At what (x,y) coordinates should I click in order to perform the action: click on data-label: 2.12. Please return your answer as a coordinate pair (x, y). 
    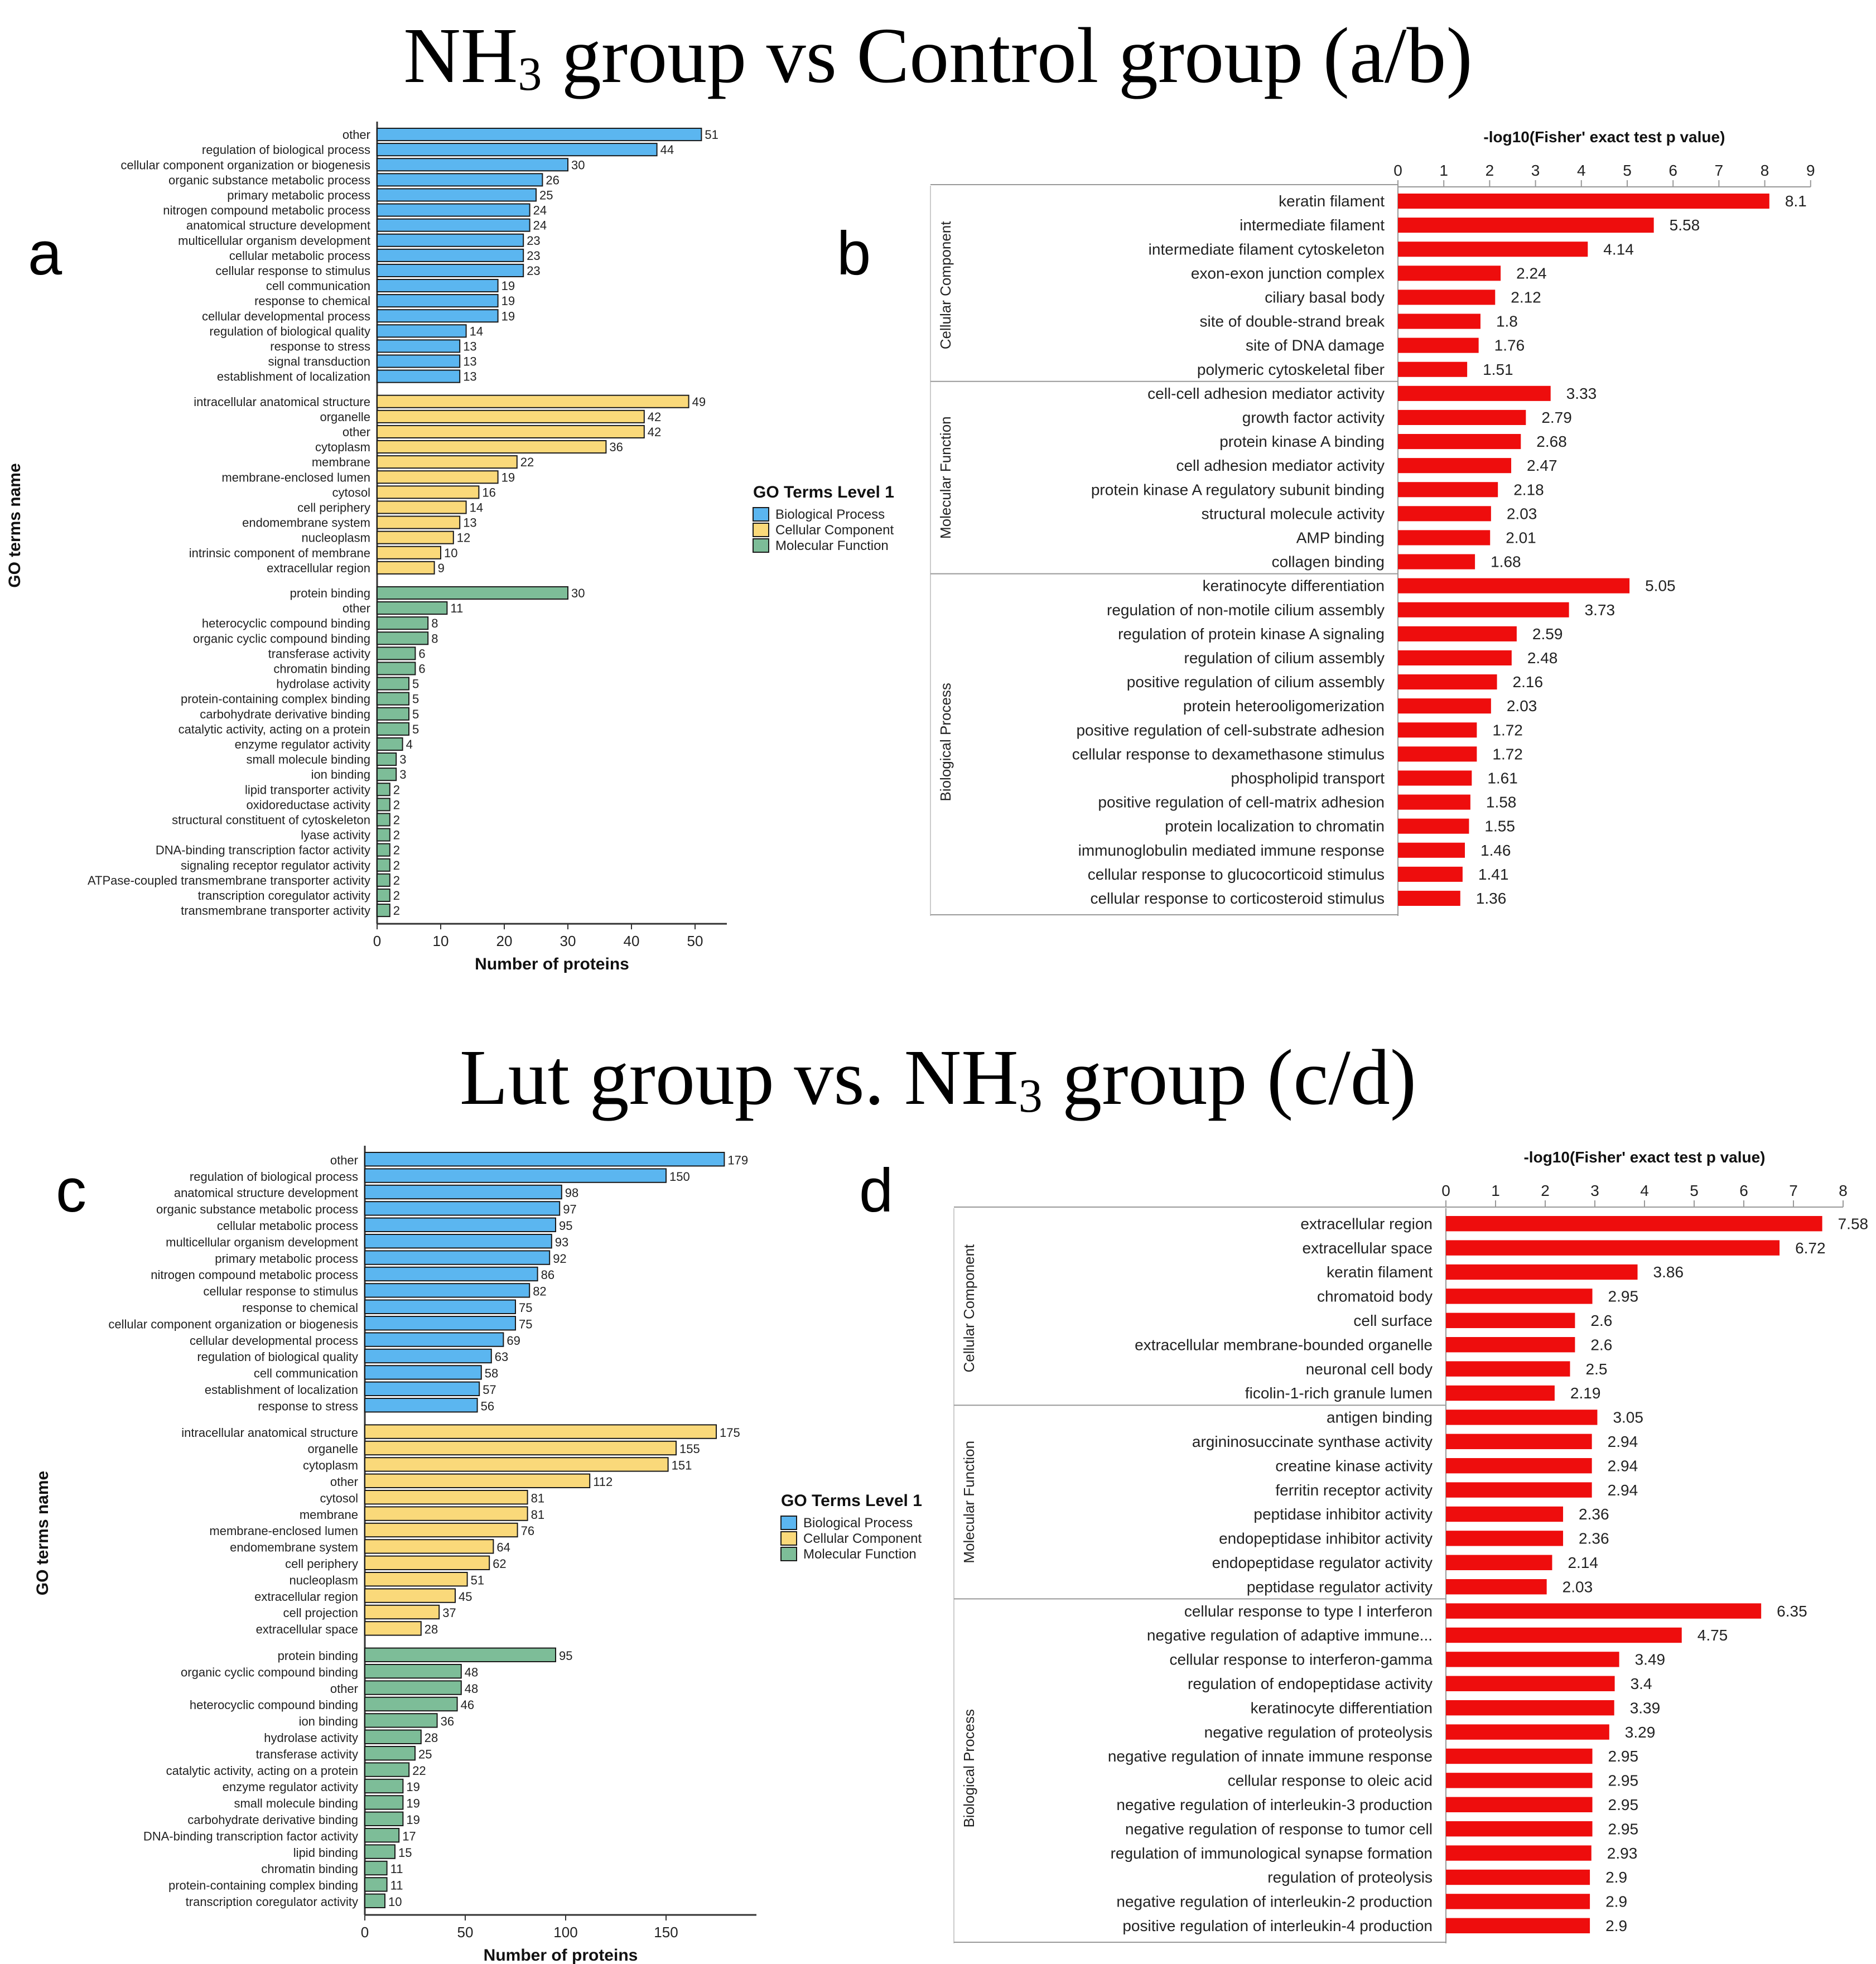
    Looking at the image, I should click on (1526, 297).